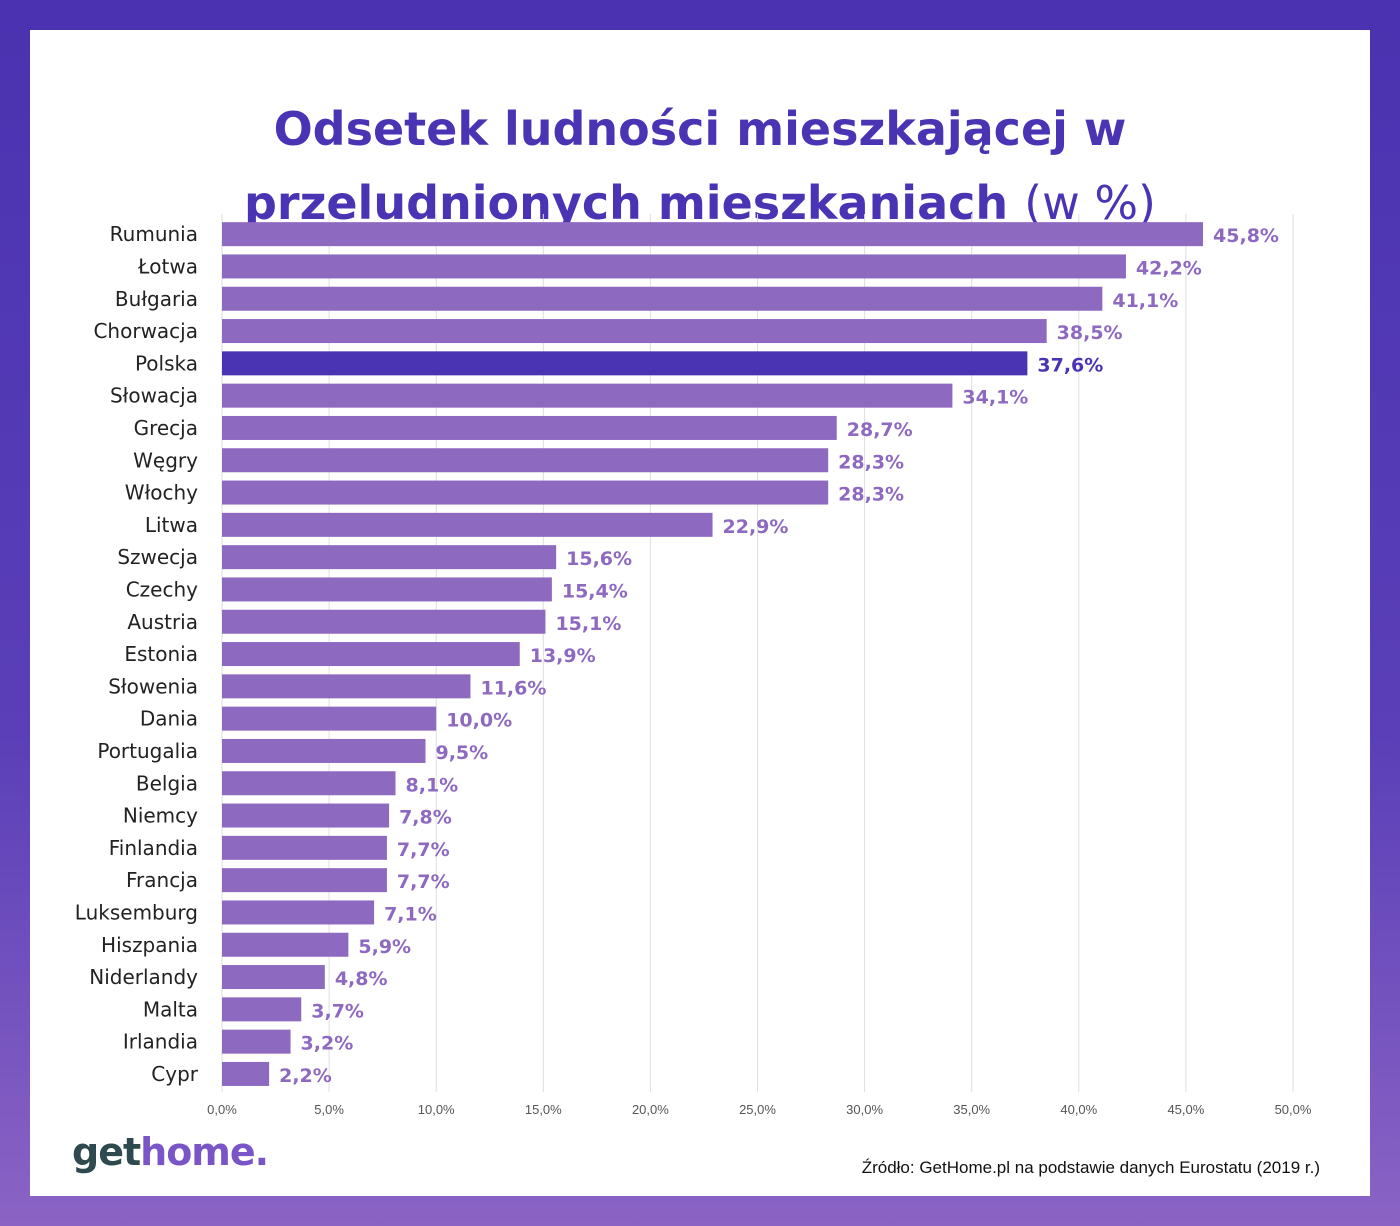  I want to click on bar-highlight, so click(625, 363).